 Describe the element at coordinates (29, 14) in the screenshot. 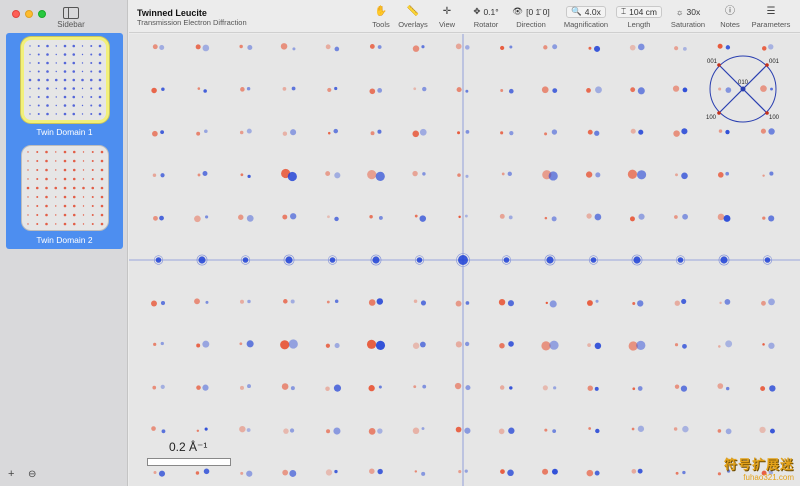

I see `minimize-window-button` at that location.